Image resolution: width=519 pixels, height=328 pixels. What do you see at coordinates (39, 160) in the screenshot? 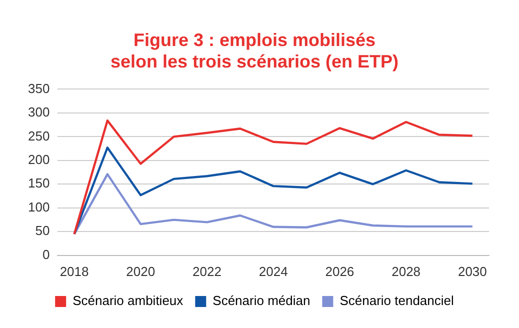
I see `y-tick-label: 200` at bounding box center [39, 160].